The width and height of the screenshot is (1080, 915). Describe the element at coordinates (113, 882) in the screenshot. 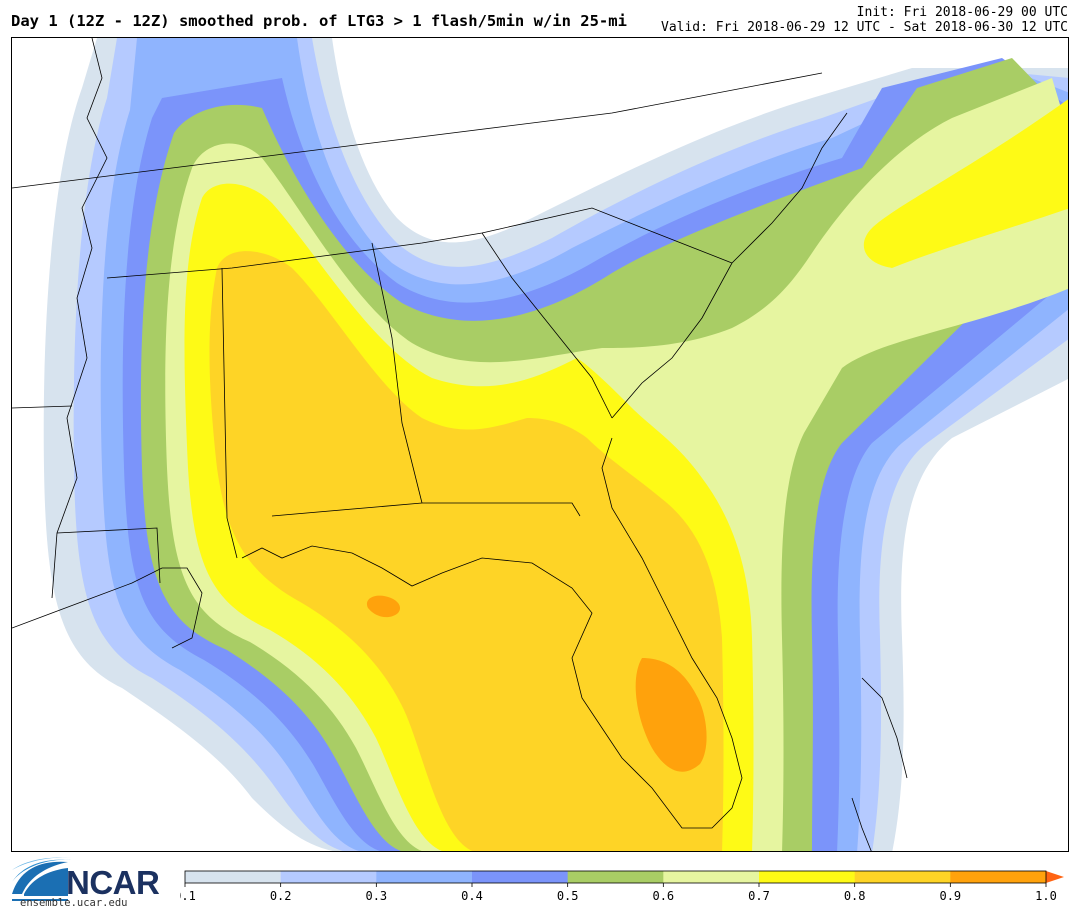

I see `ncar-logo-text: NCAR` at that location.